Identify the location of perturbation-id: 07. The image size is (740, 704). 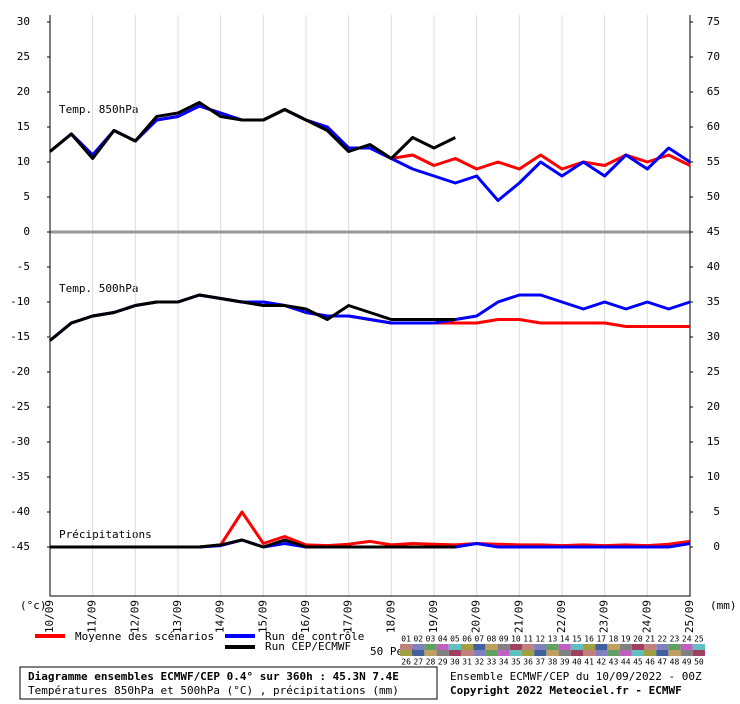
(479, 639).